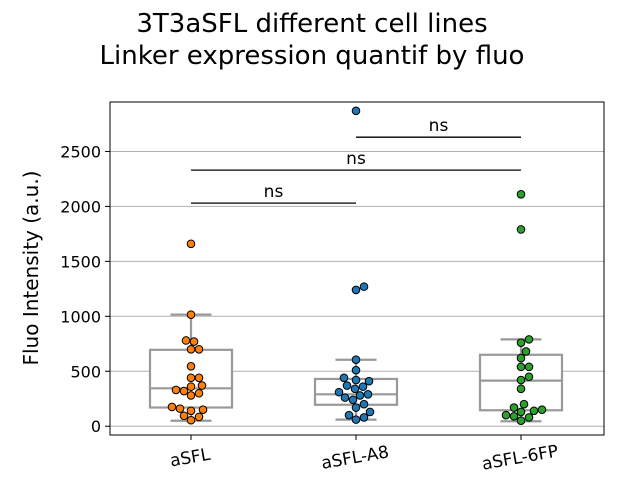  Describe the element at coordinates (524, 308) in the screenshot. I see `points-aSFL-6FP` at that location.